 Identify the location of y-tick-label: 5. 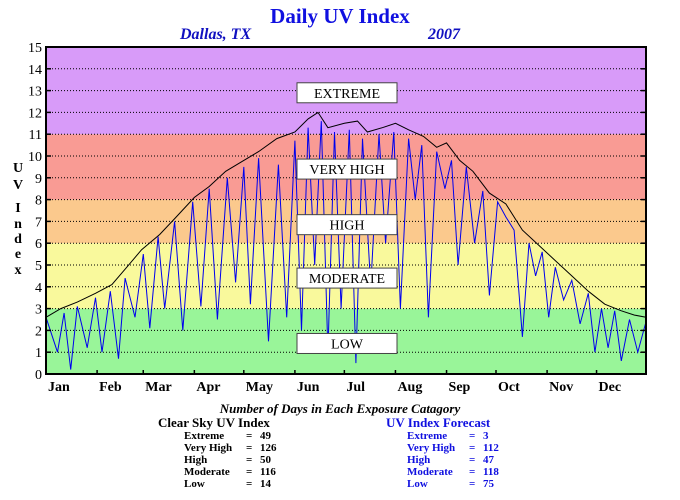
(38, 266).